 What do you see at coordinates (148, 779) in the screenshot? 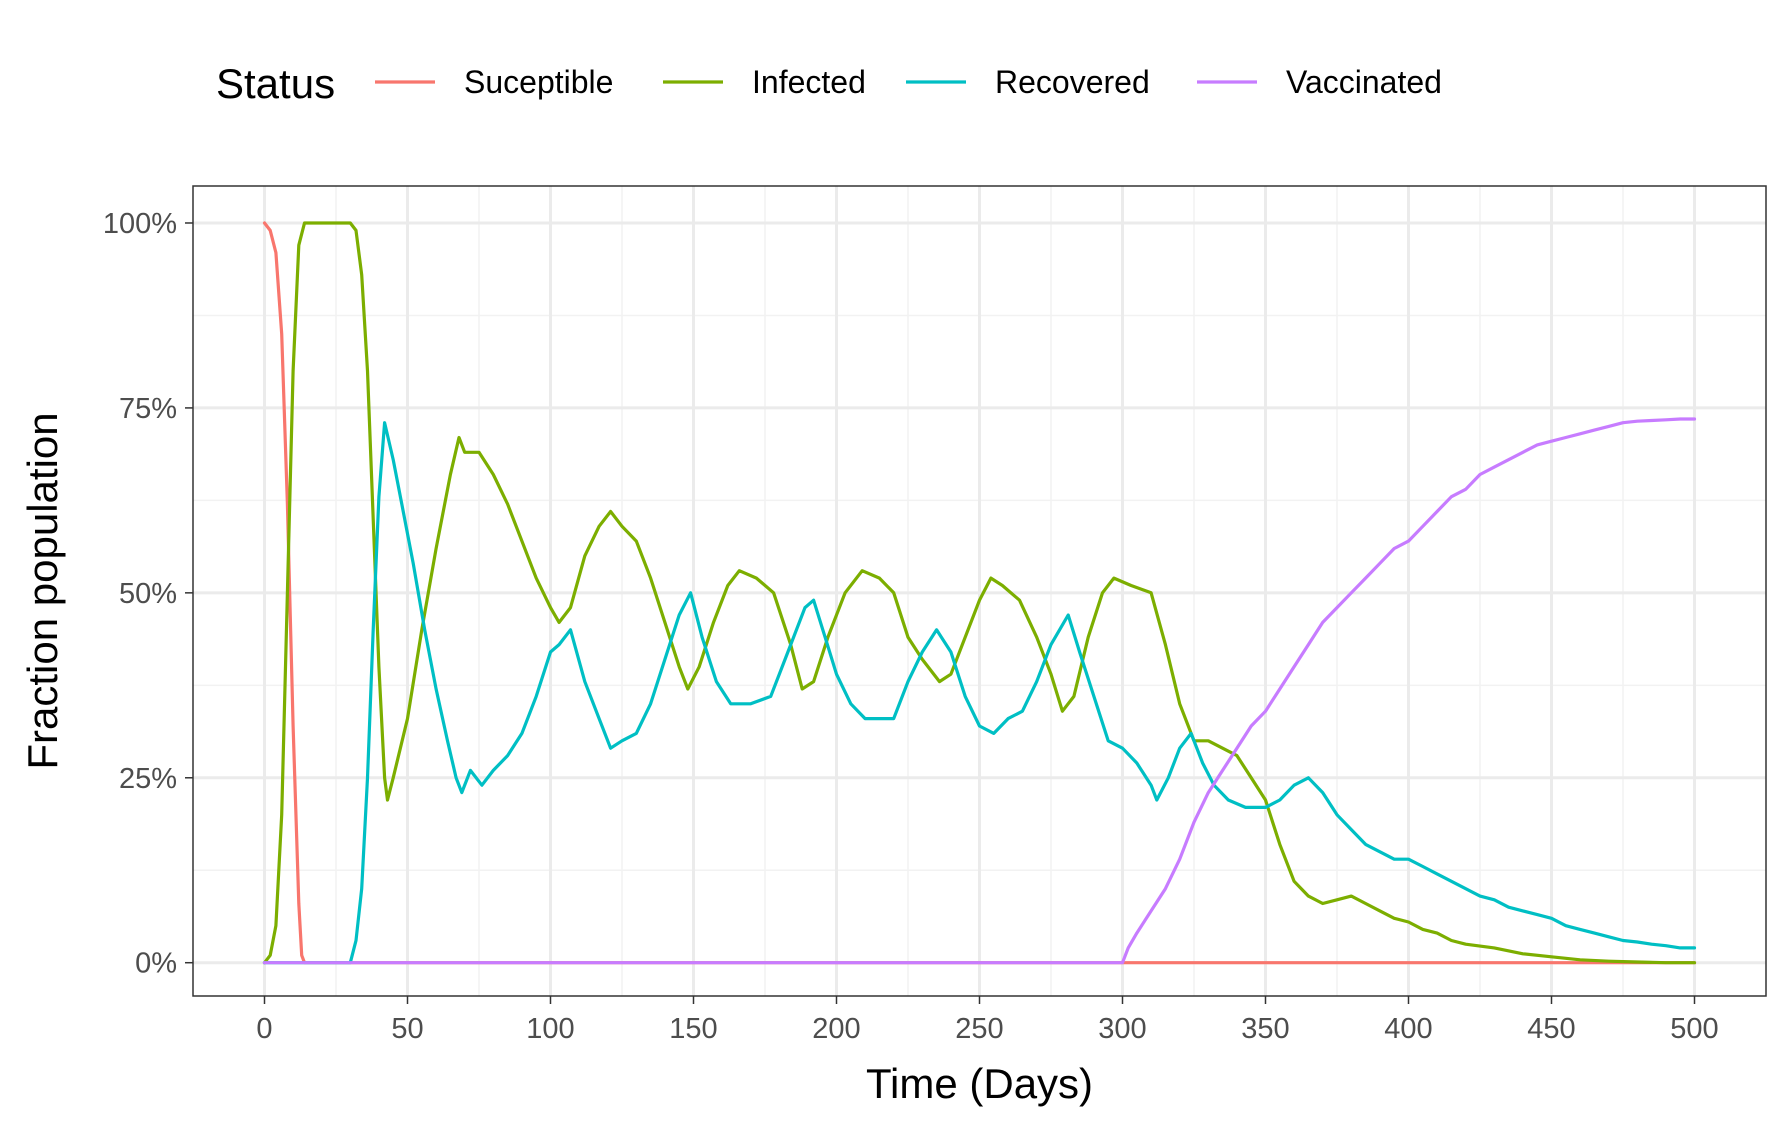
I see `y-tick-label: 25%` at bounding box center [148, 779].